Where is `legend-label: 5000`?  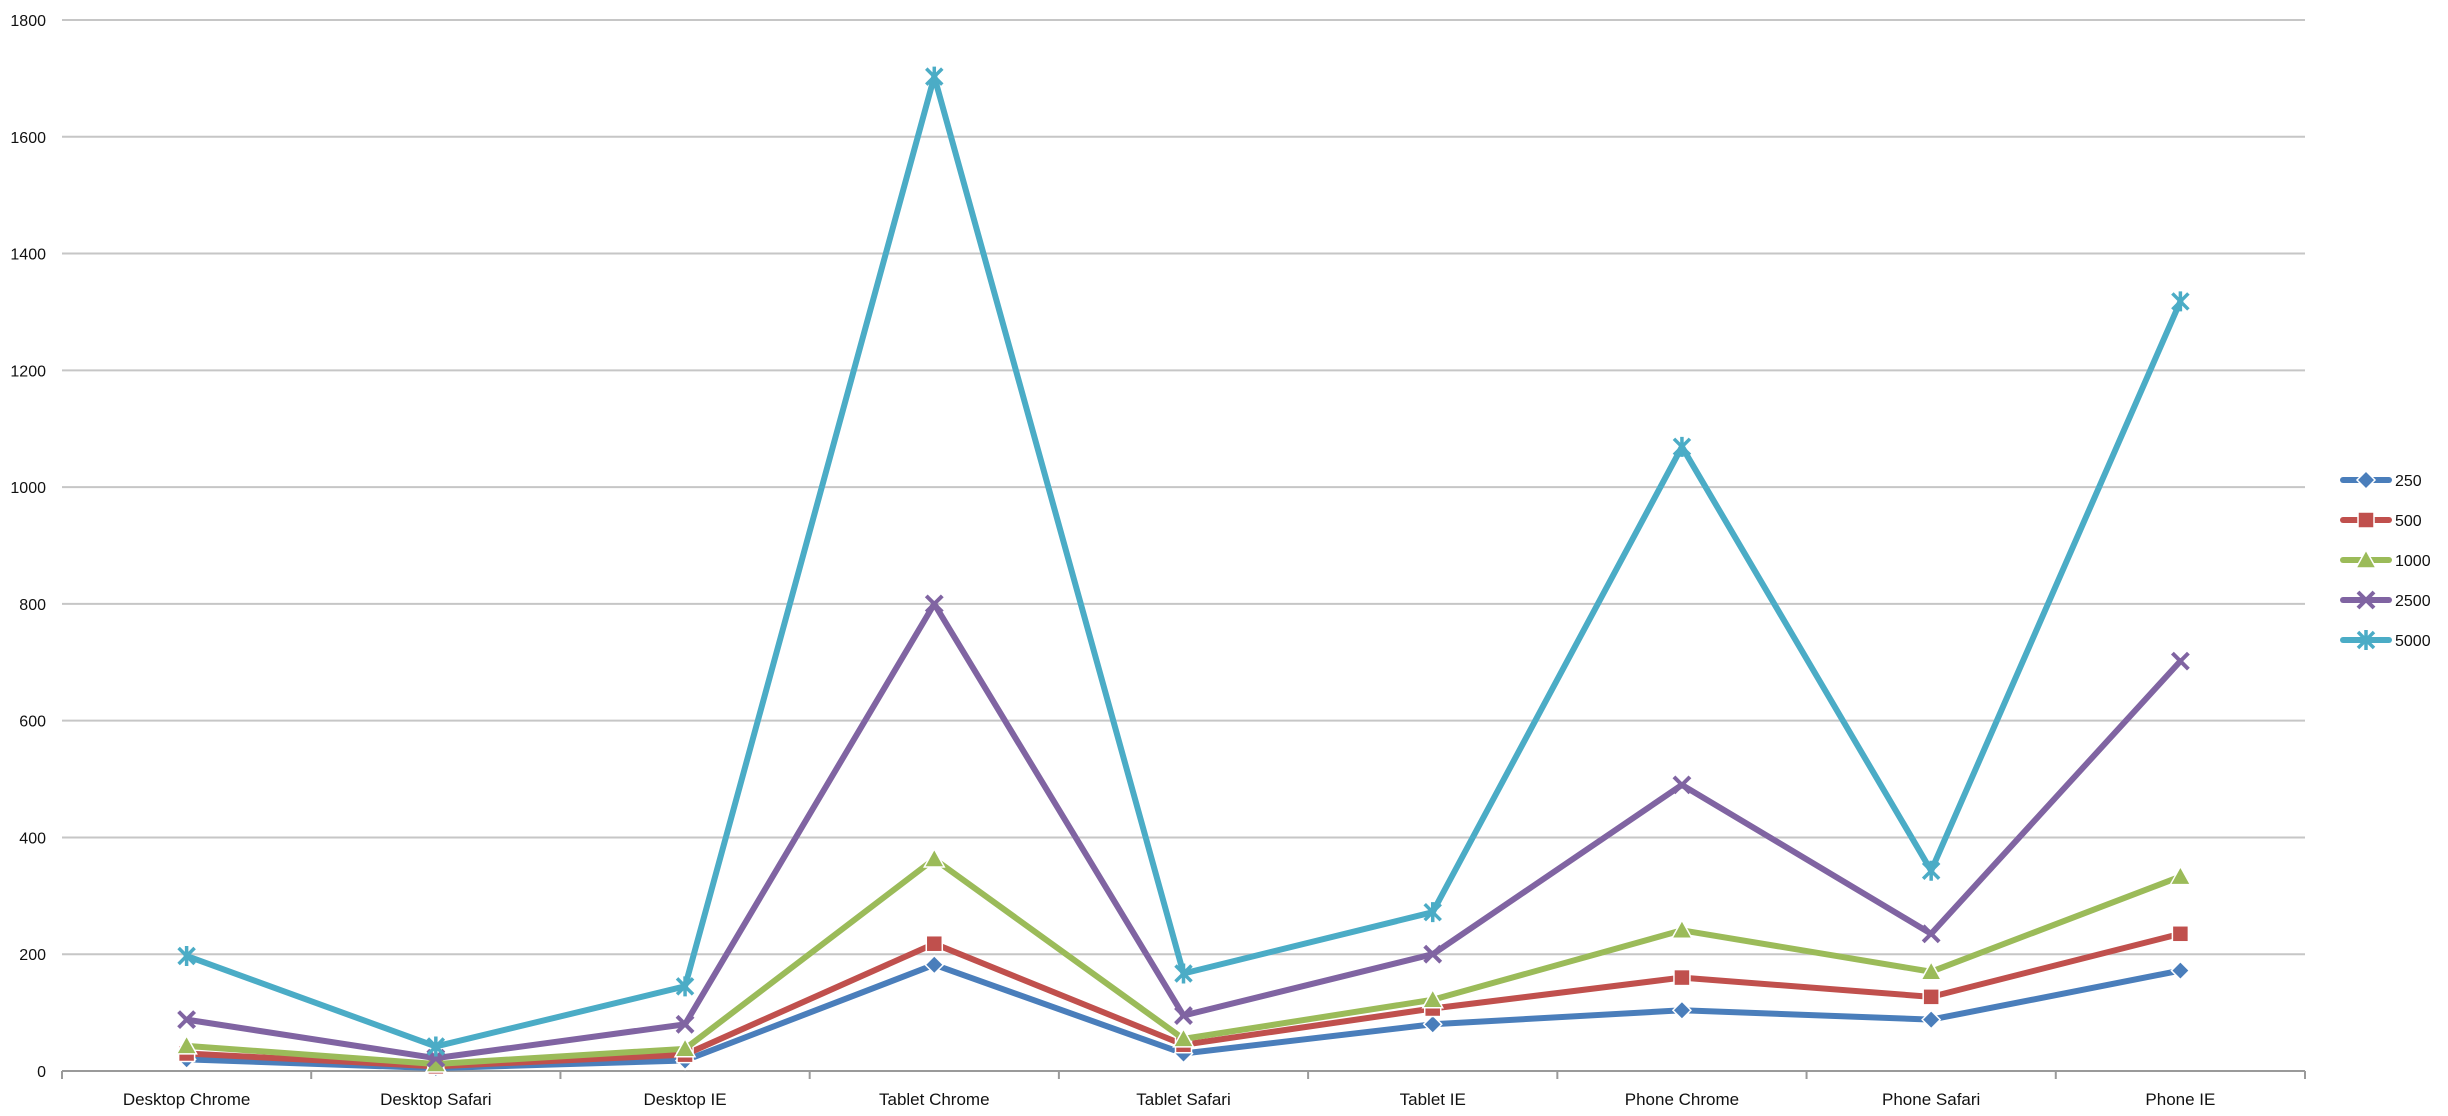
legend-label: 5000 is located at coordinates (2413, 641).